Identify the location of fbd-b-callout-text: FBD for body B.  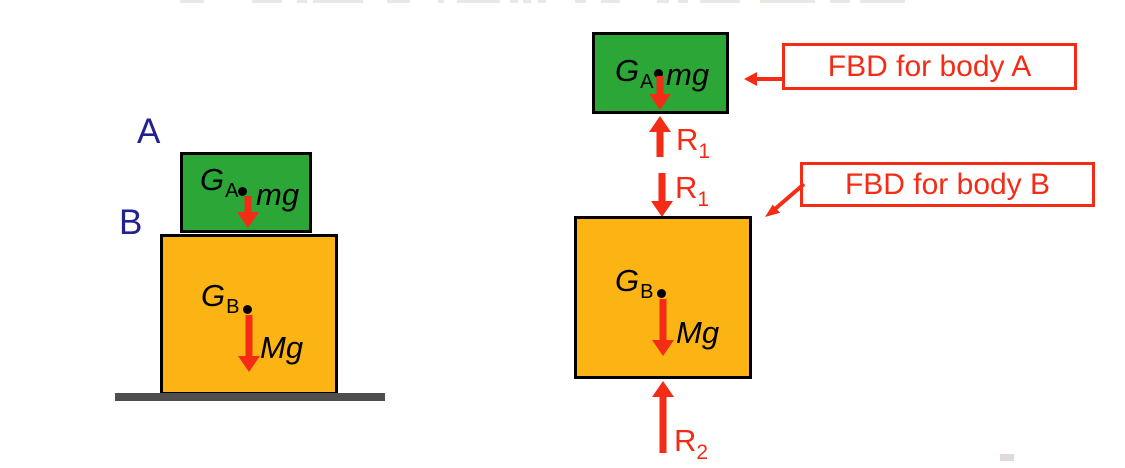
(947, 184).